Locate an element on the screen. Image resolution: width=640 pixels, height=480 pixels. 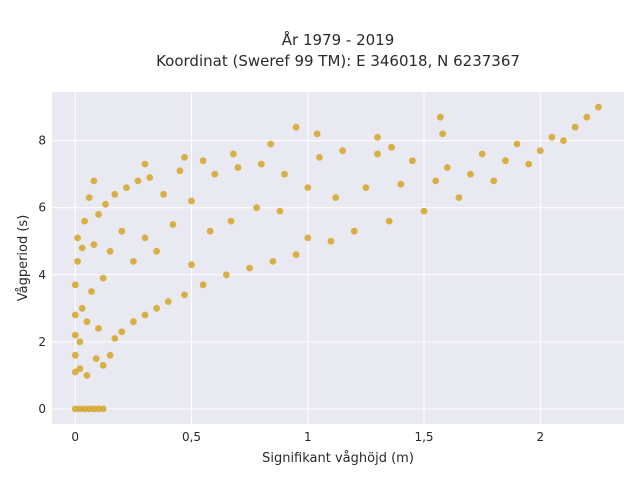
x-tick-label-1: 0,5 is located at coordinates (191, 437).